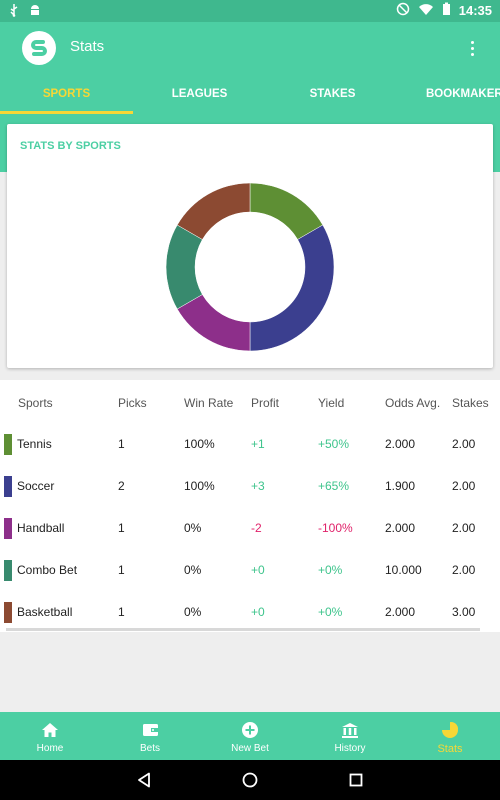 Image resolution: width=500 pixels, height=800 pixels. Describe the element at coordinates (258, 444) in the screenshot. I see `cell-profit: +1` at that location.